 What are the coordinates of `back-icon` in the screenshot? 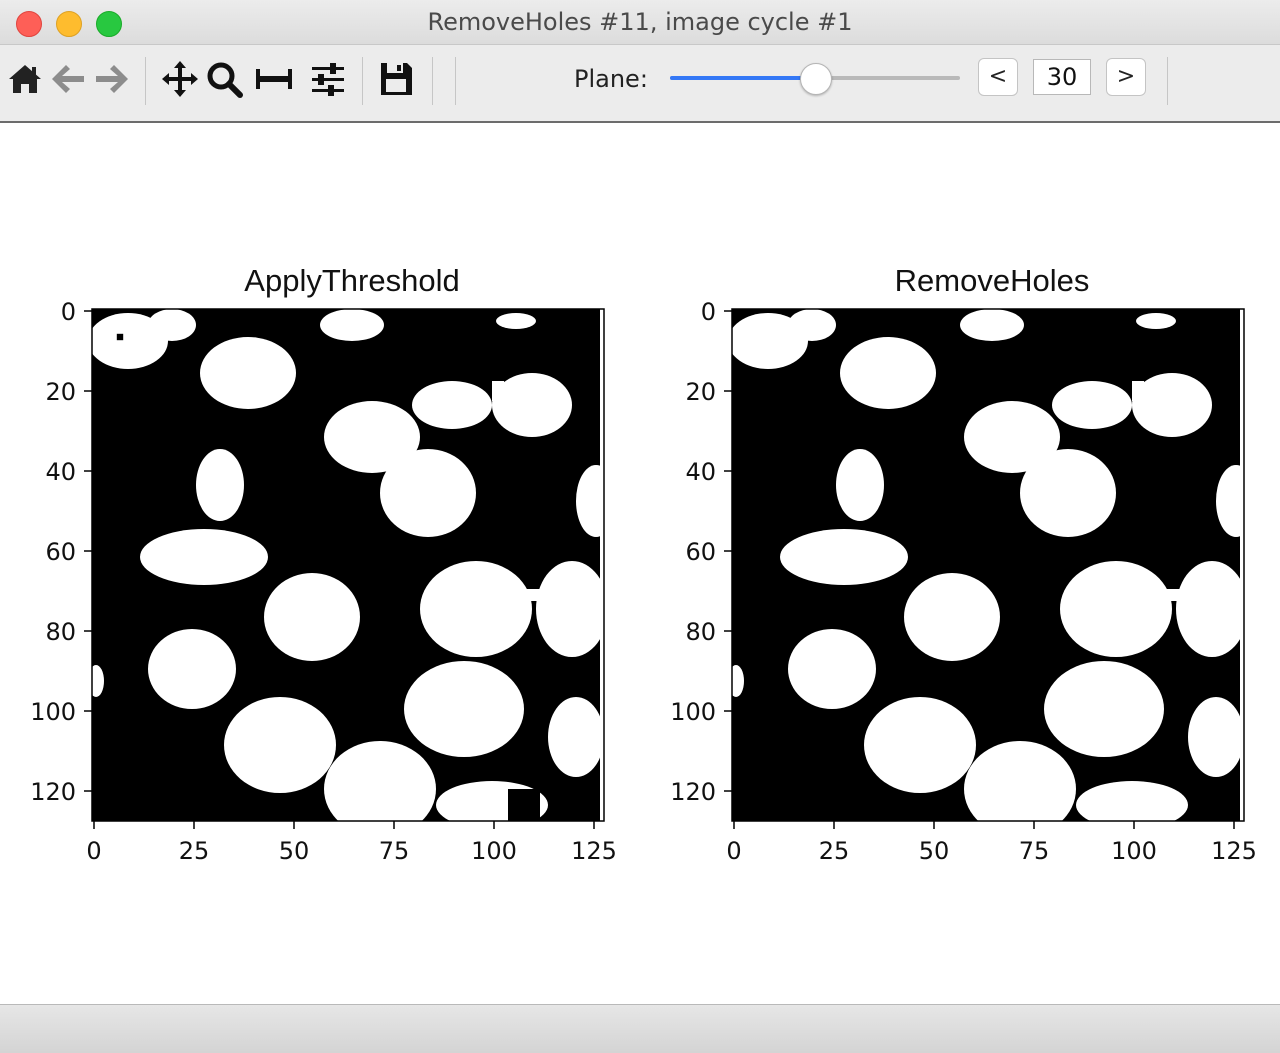 It's located at (68, 79).